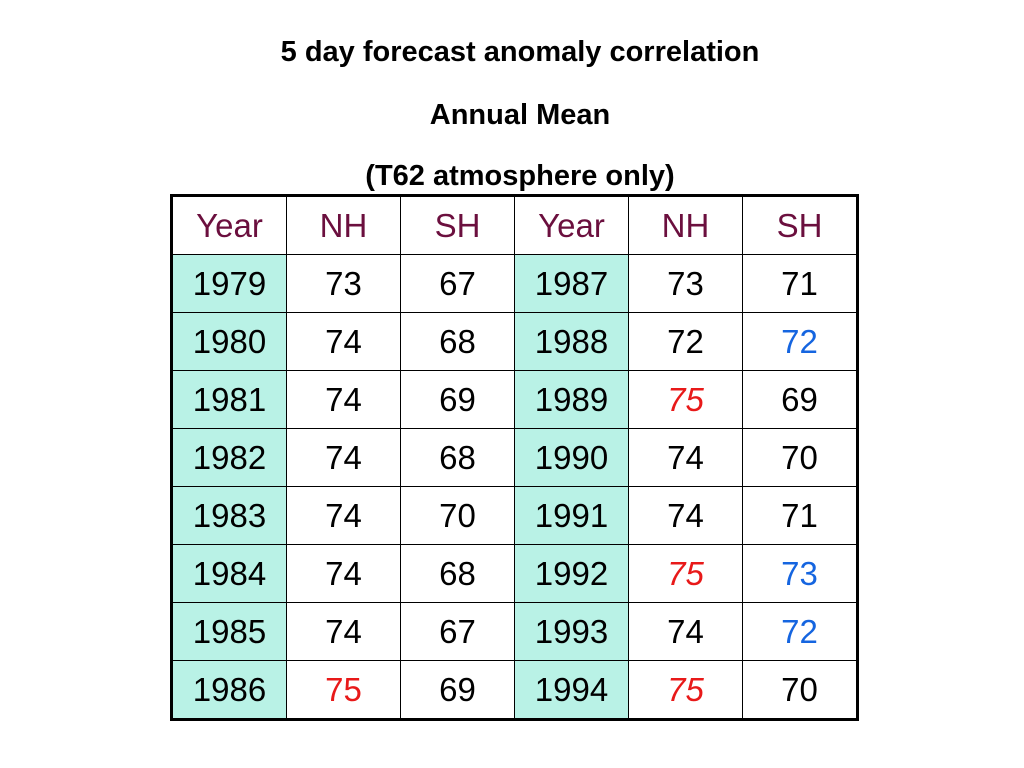 This screenshot has height=768, width=1024. What do you see at coordinates (229, 631) in the screenshot?
I see `year-cell: 1985` at bounding box center [229, 631].